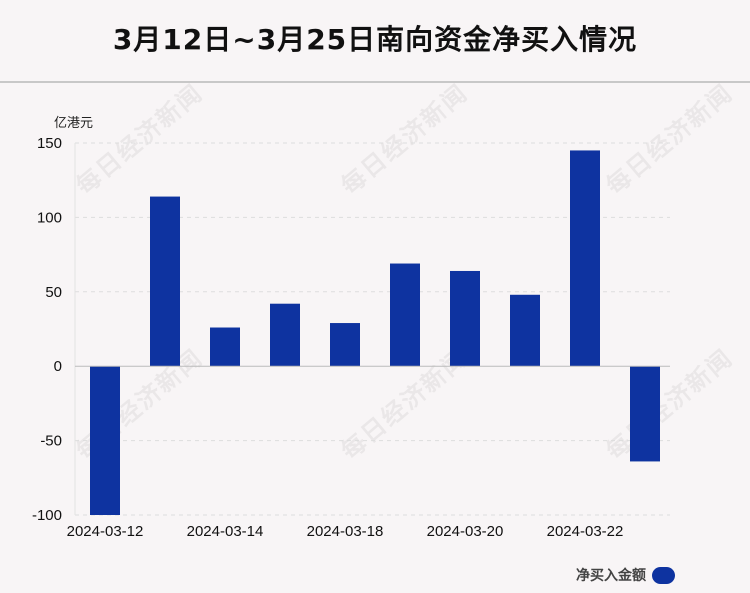  Describe the element at coordinates (611, 576) in the screenshot. I see `legend-label: 净买入金额` at that location.